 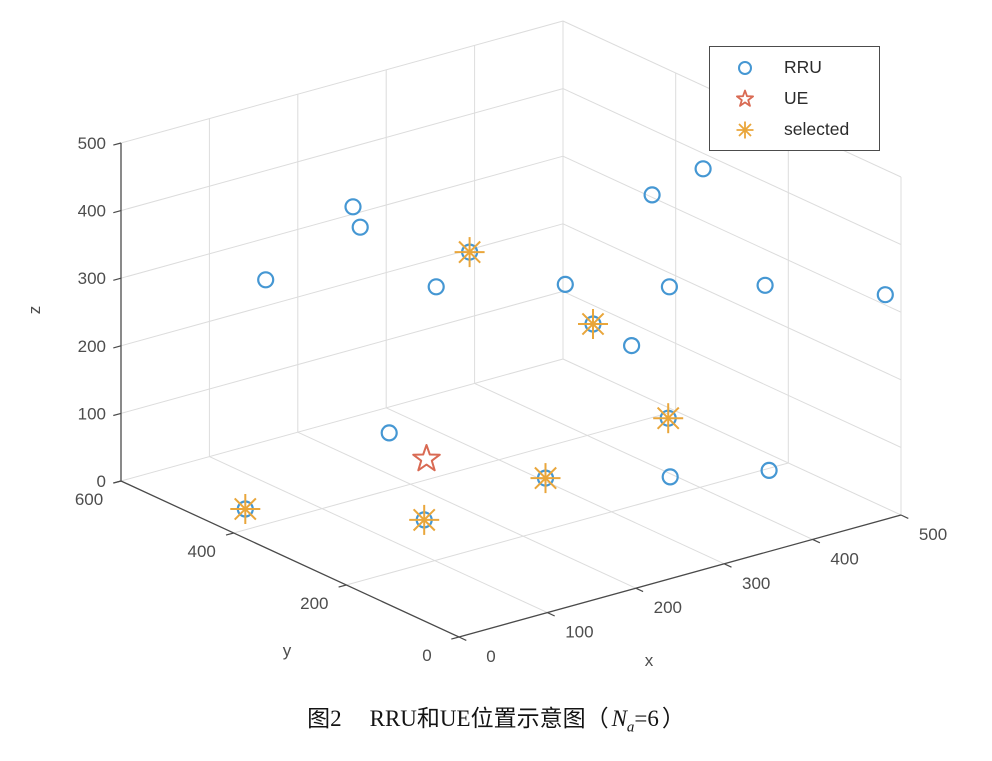 What do you see at coordinates (324, 718) in the screenshot?
I see `caption-figure-number: 图2` at bounding box center [324, 718].